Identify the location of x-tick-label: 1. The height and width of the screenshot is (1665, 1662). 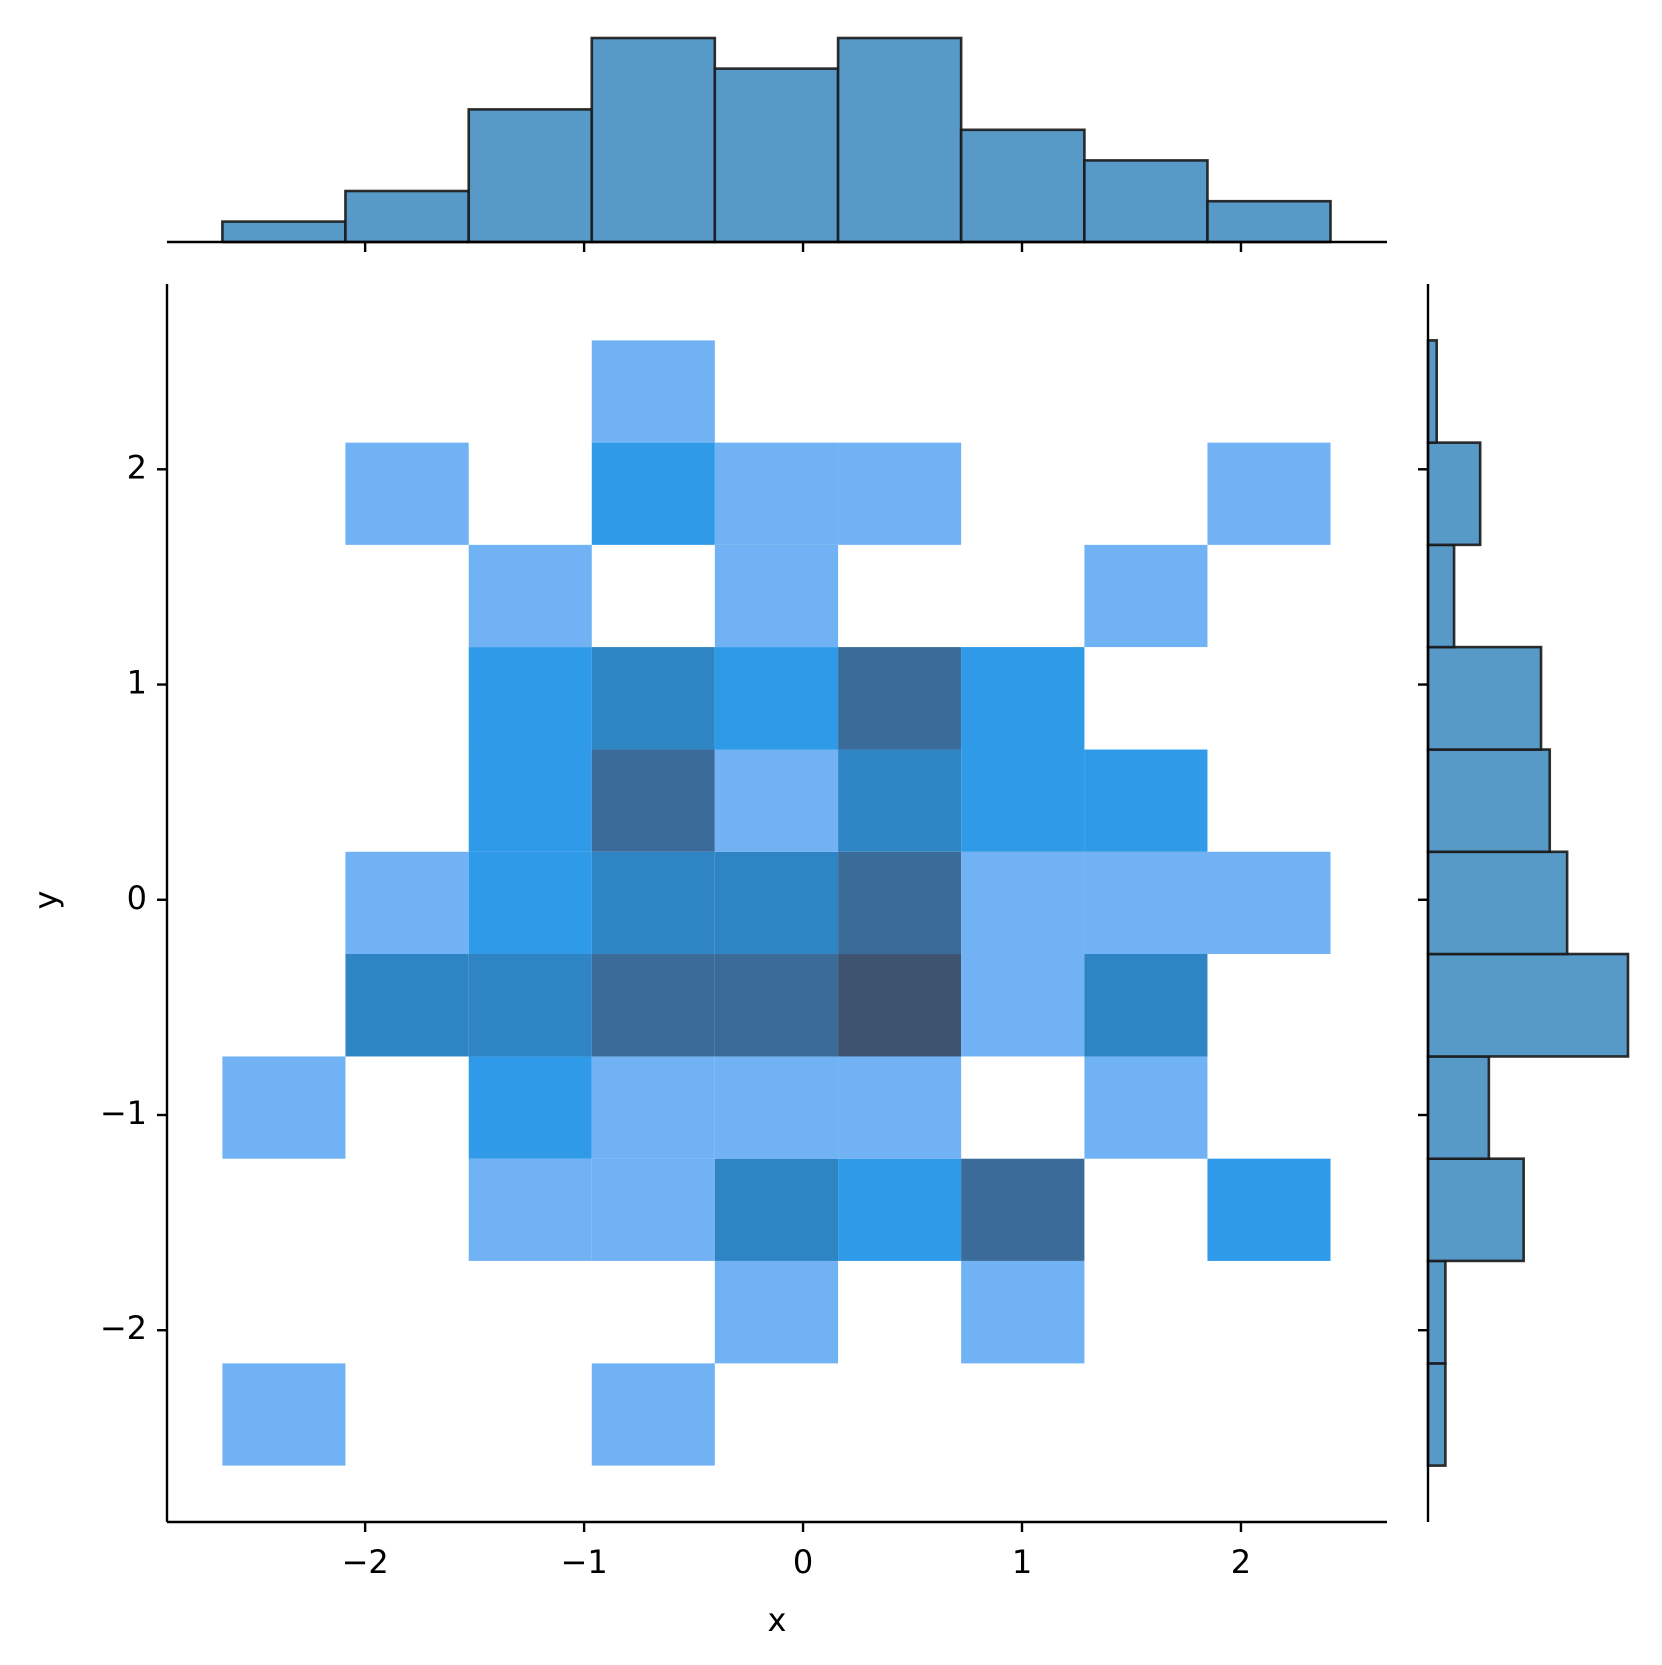
(1022, 1562).